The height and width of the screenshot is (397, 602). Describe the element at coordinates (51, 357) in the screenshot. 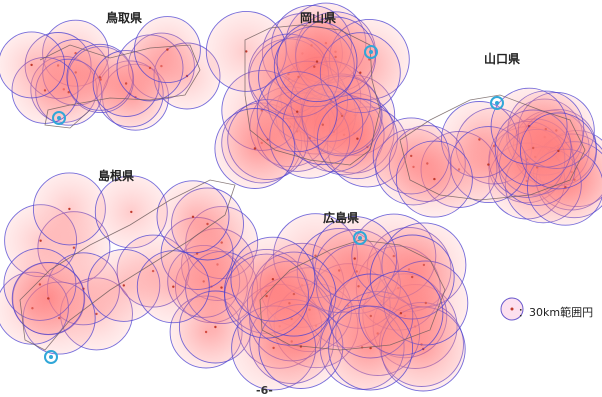

I see `station-marker-shimane` at that location.